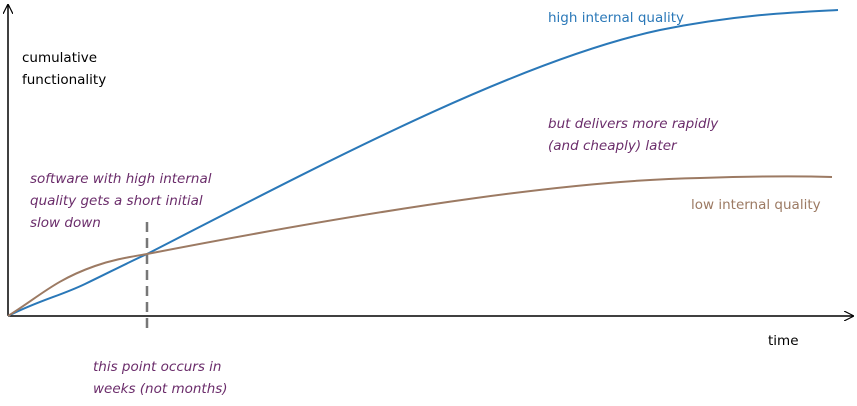  What do you see at coordinates (633, 124) in the screenshot?
I see `annotation: but delivers more rapidly` at bounding box center [633, 124].